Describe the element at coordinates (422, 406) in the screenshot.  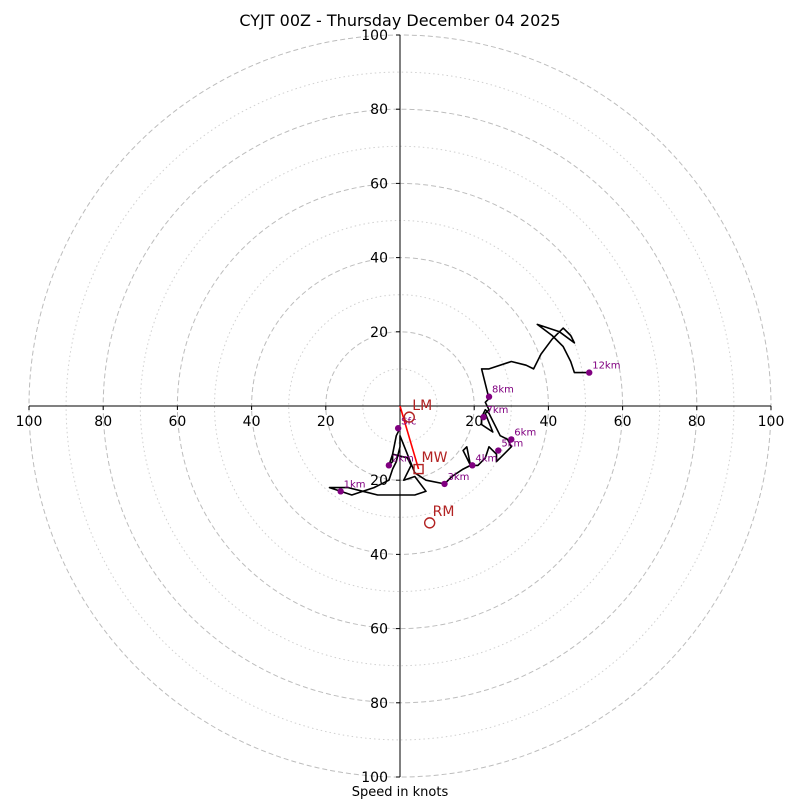
I see `storm-motion-label: LM` at that location.